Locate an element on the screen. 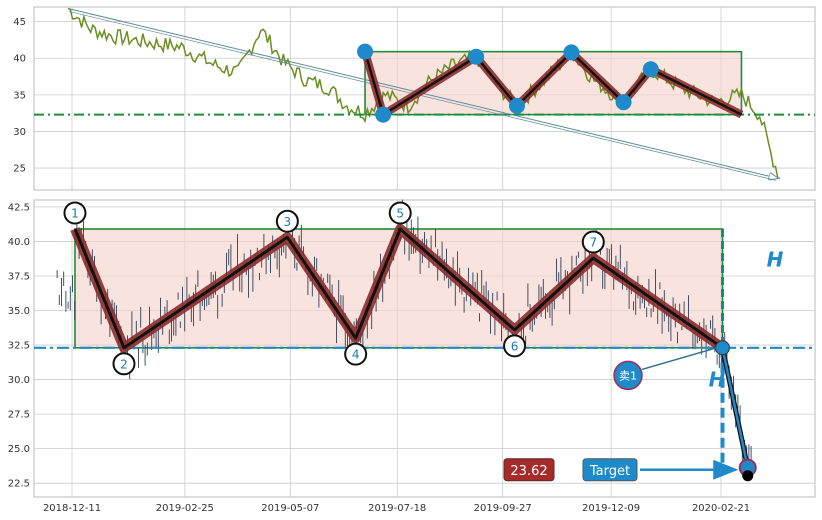 Image resolution: width=822 pixels, height=520 pixels. xtick-label: 2019-02-25 is located at coordinates (185, 508).